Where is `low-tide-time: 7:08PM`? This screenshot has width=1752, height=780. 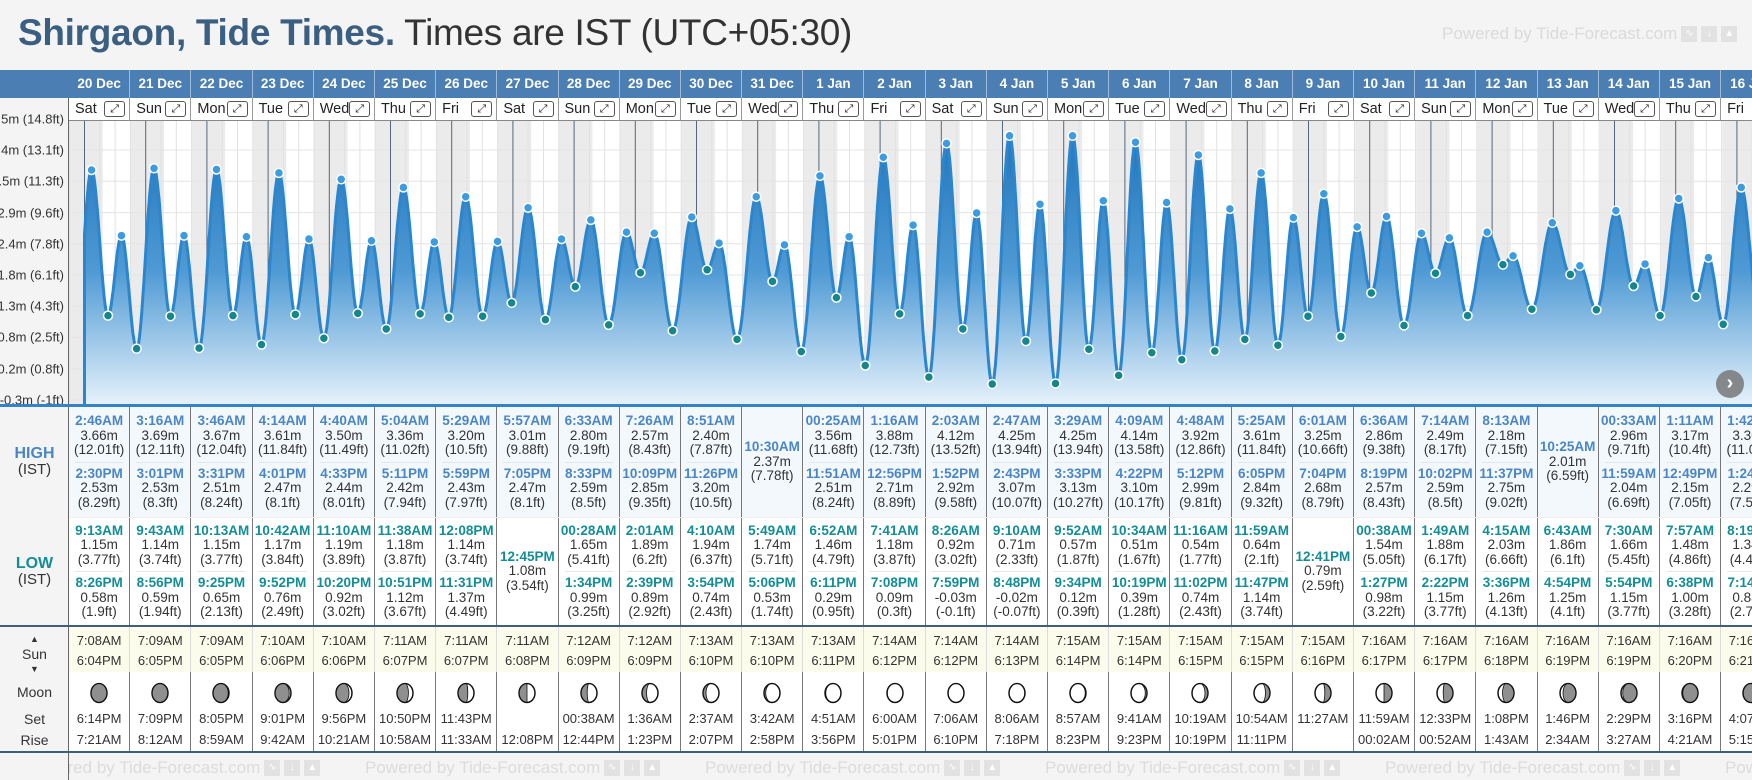 low-tide-time: 7:08PM is located at coordinates (894, 582).